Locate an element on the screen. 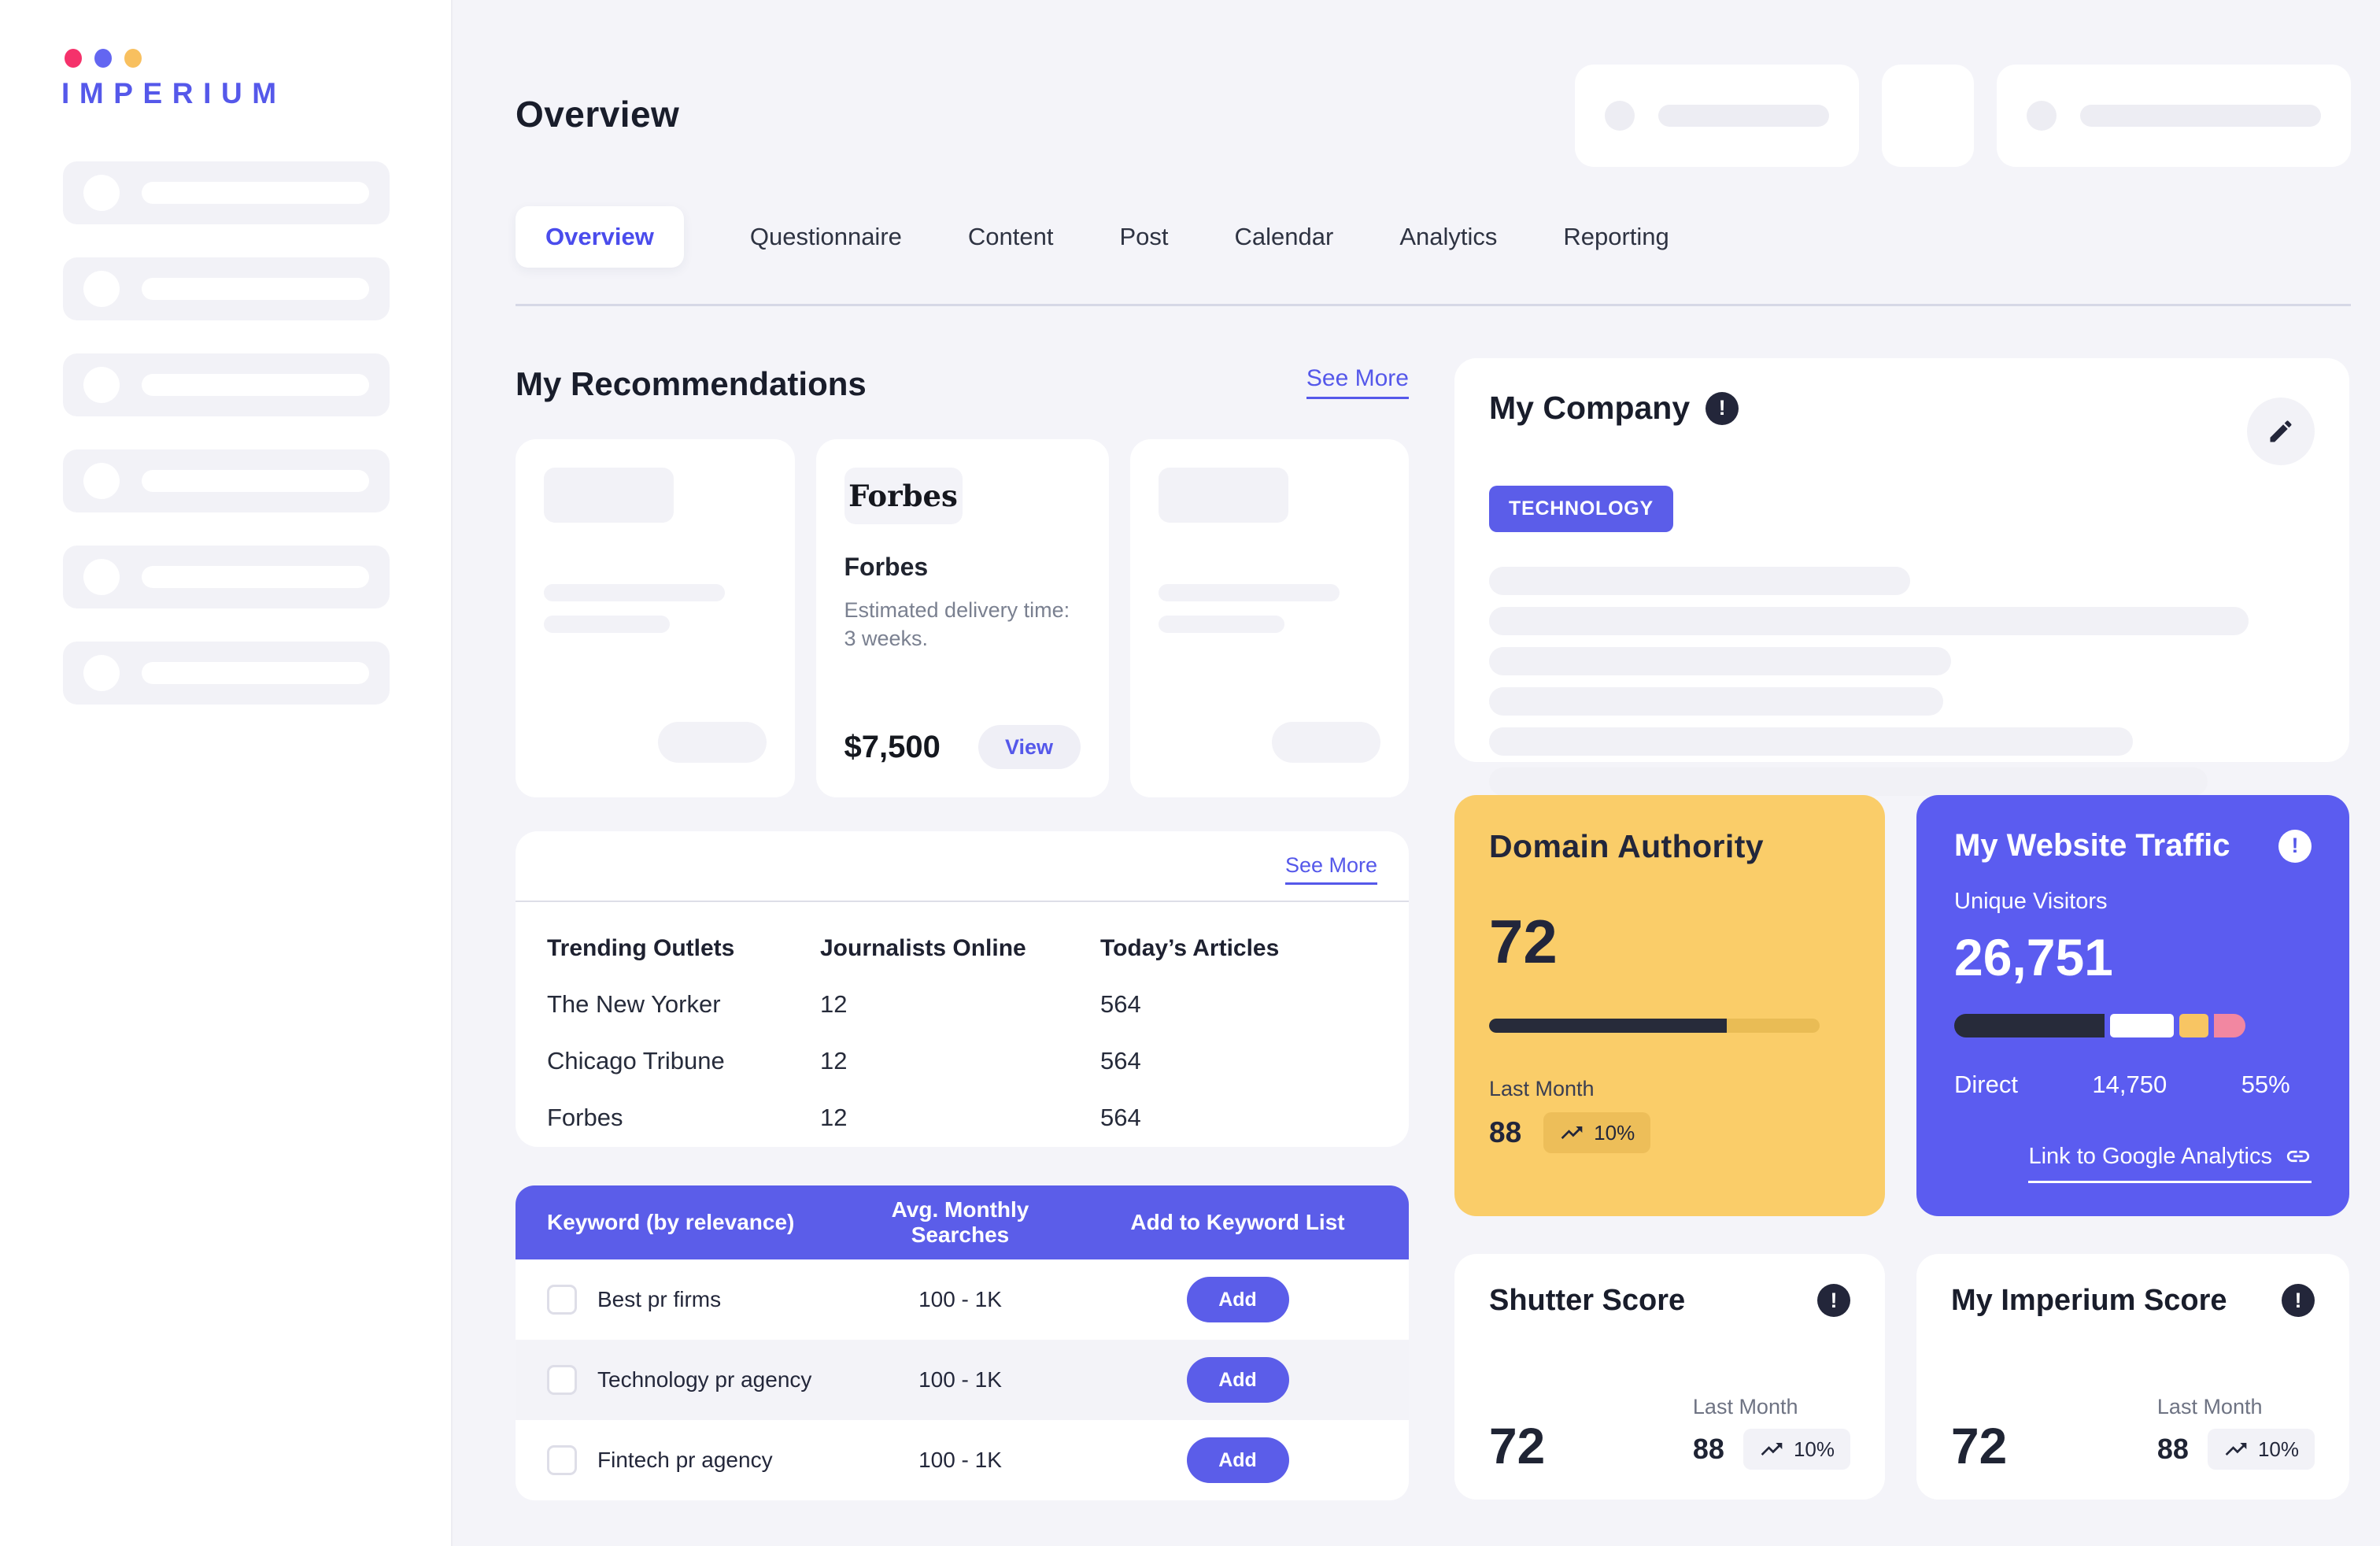 The height and width of the screenshot is (1546, 2380). keyword-row: Best pr firms 100 - 1K Add is located at coordinates (962, 1299).